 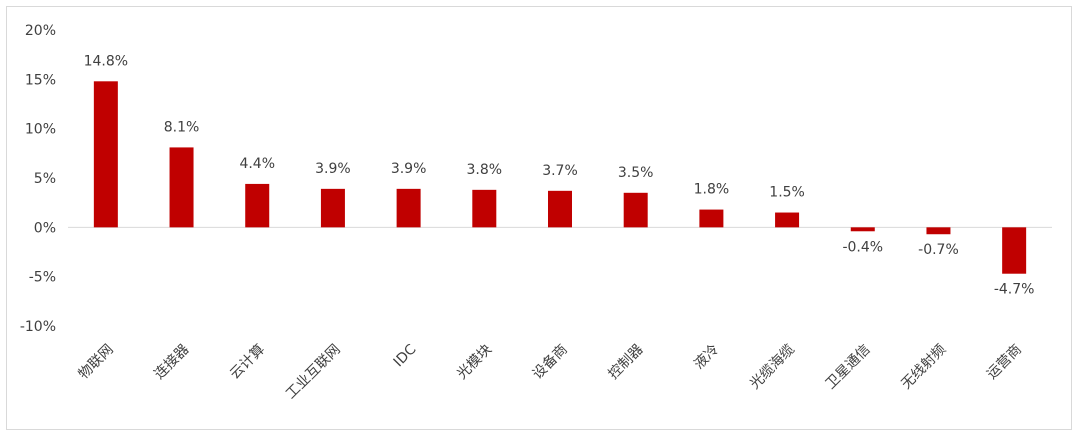 What do you see at coordinates (550, 362) in the screenshot?
I see `category-label: 设备商` at bounding box center [550, 362].